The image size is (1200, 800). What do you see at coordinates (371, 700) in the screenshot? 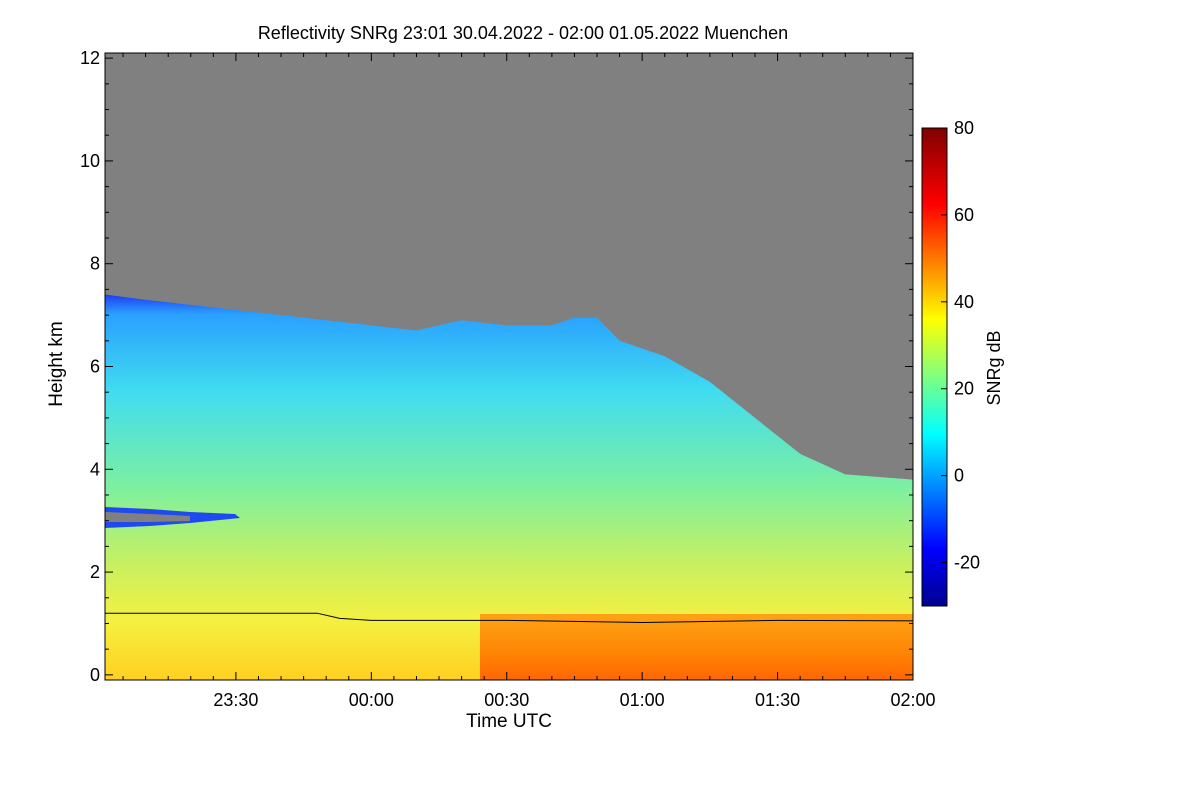
I see `x-tick-label: 00:00` at bounding box center [371, 700].